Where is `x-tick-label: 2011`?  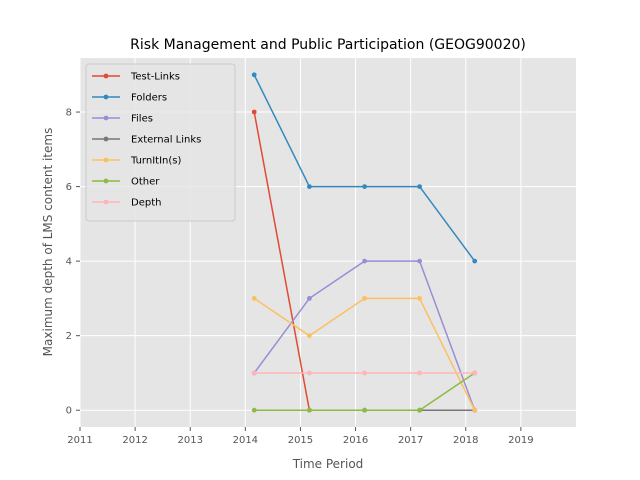
x-tick-label: 2011 is located at coordinates (79, 440).